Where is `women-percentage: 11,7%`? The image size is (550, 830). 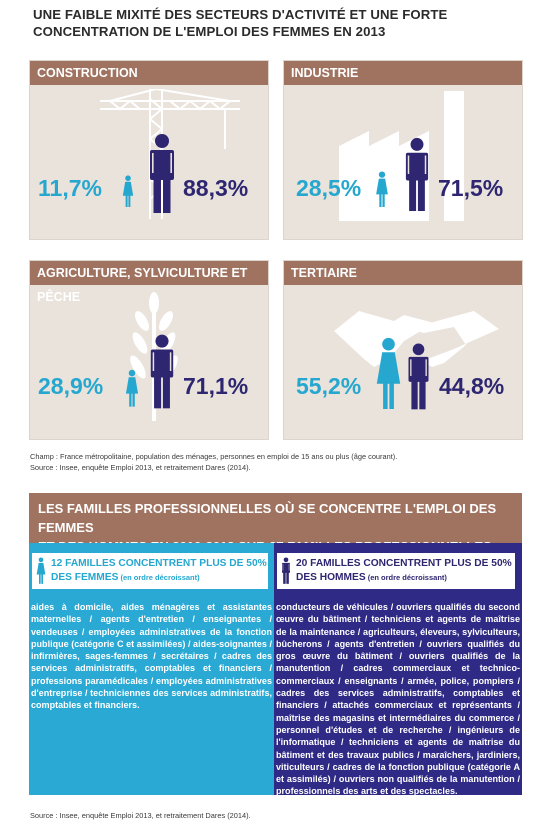 women-percentage: 11,7% is located at coordinates (70, 188).